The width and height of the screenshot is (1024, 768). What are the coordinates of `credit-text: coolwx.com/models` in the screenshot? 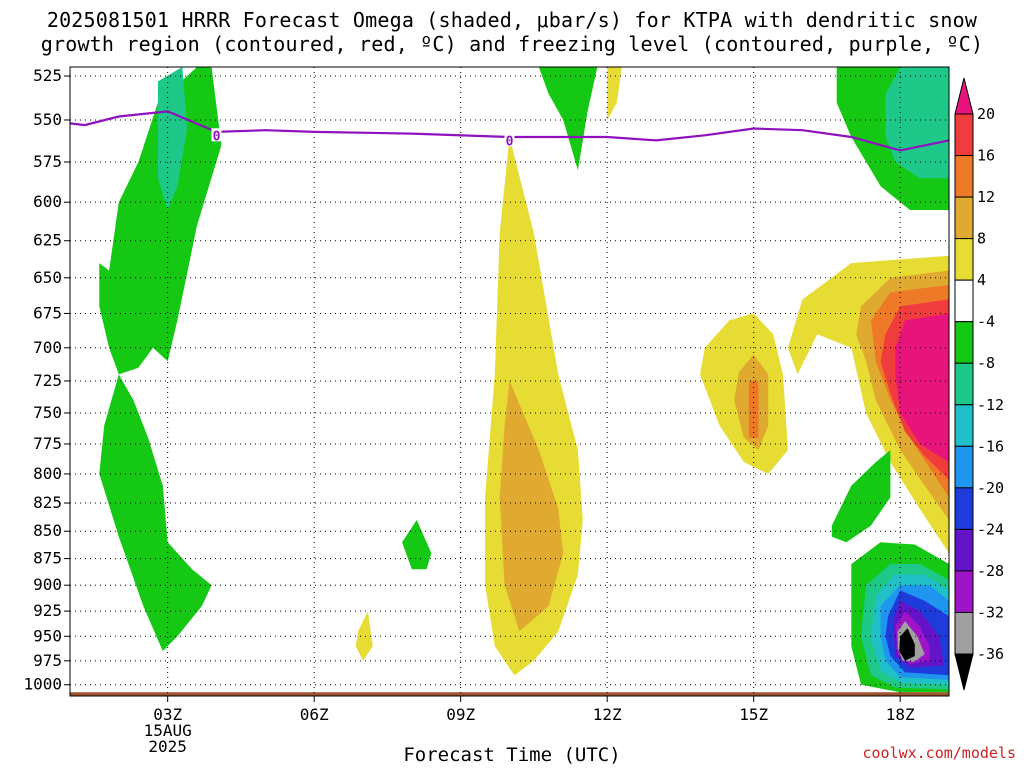 It's located at (939, 753).